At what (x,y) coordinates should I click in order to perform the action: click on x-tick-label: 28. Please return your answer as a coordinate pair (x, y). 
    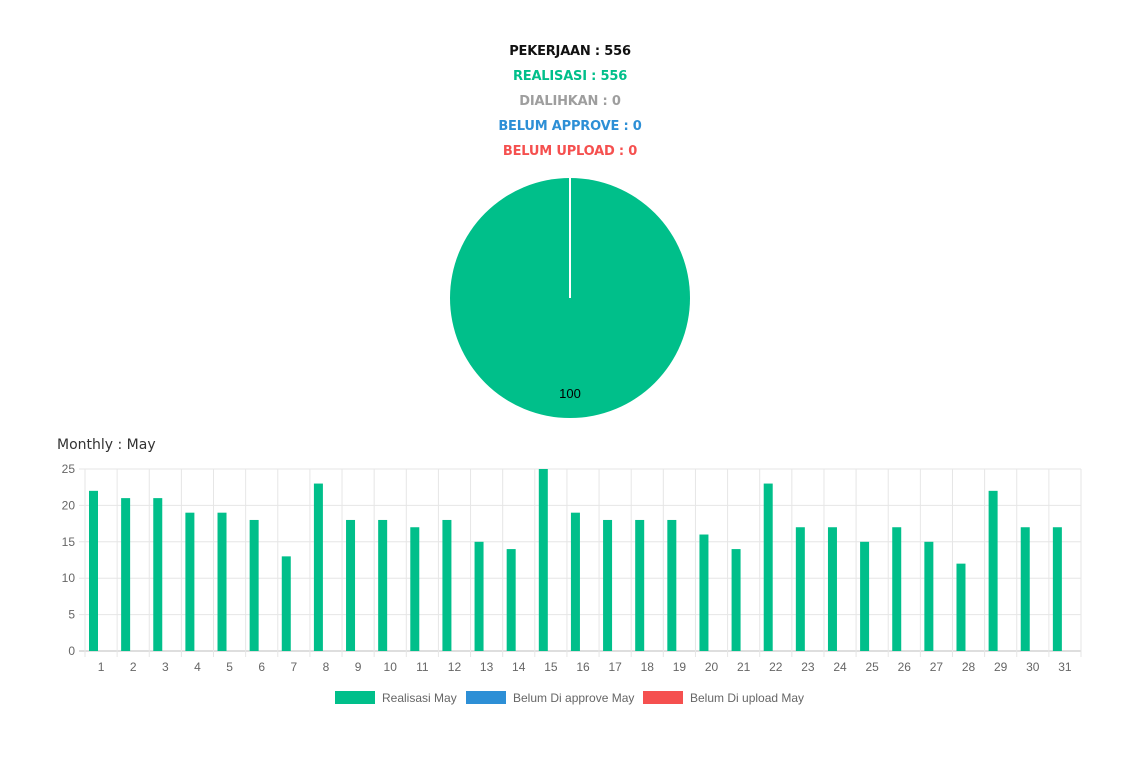
    Looking at the image, I should click on (969, 667).